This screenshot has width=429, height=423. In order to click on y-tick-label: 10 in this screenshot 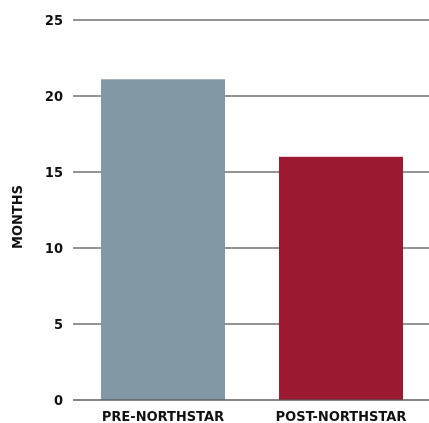, I will do `click(54, 249)`.